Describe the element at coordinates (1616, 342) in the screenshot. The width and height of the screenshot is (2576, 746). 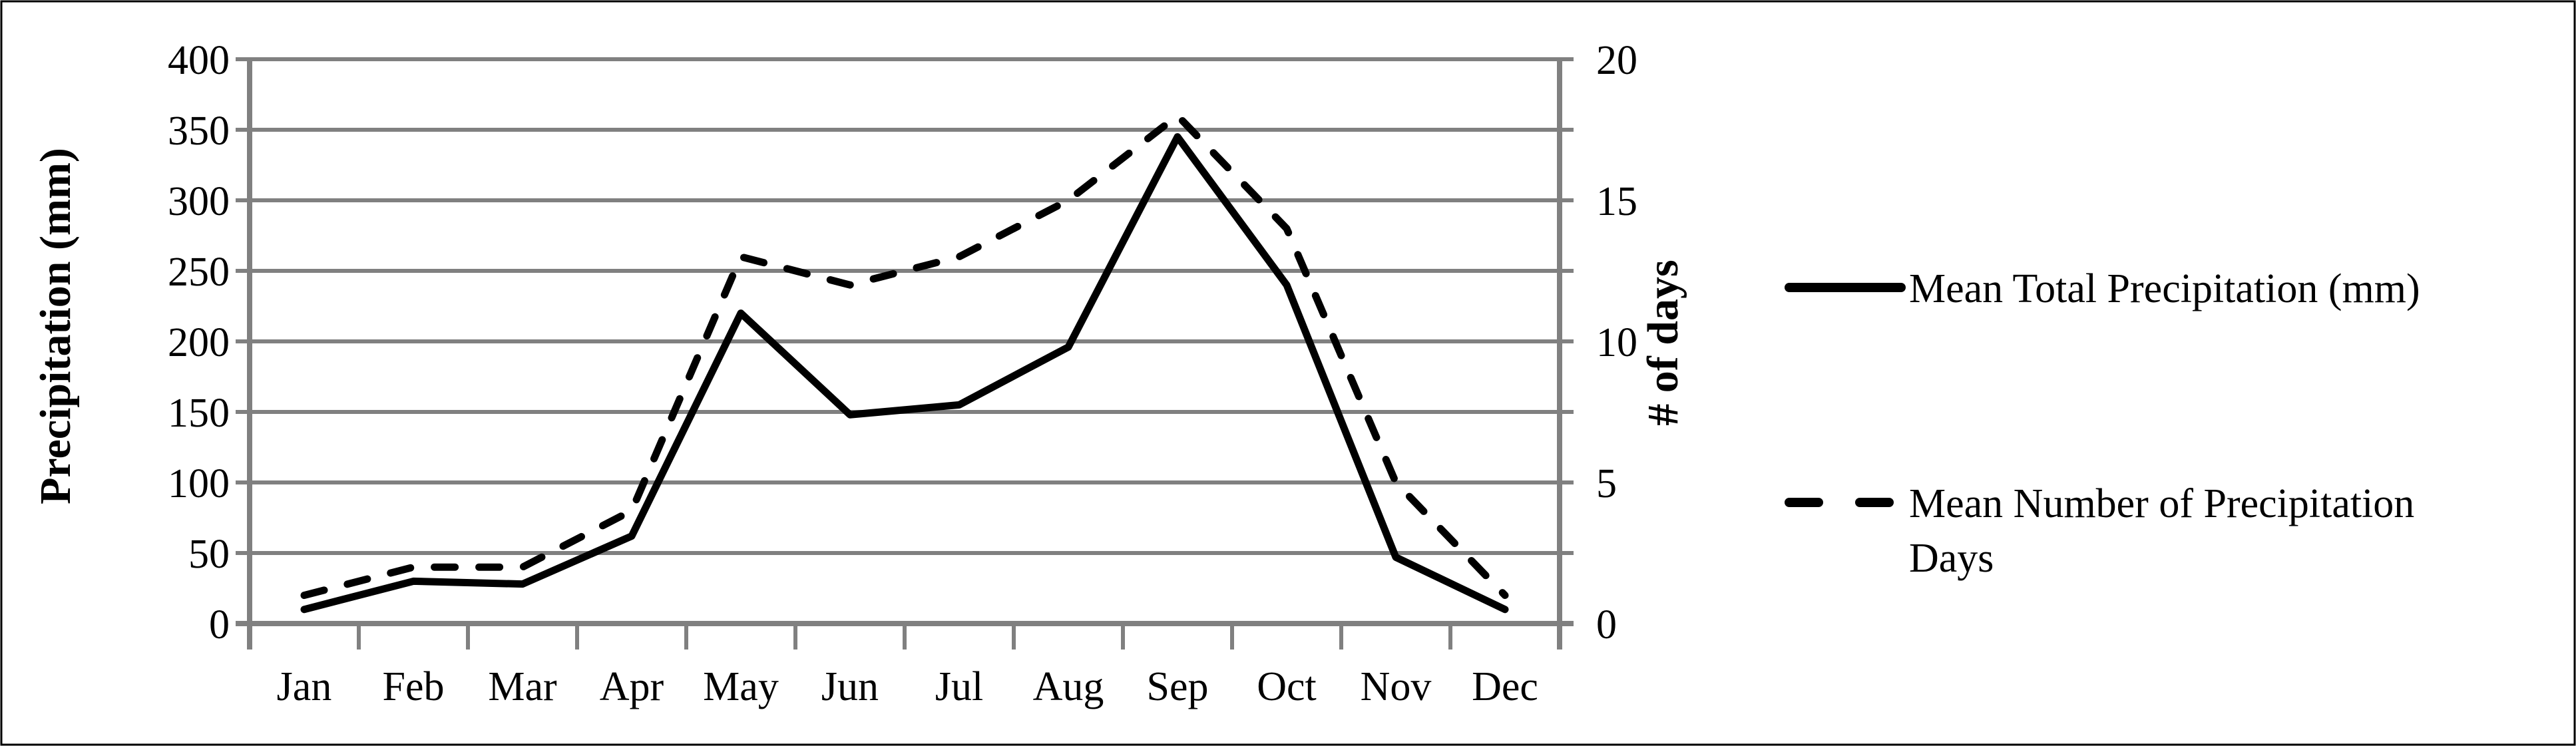
I see `right-axis-tick-label: 10` at that location.